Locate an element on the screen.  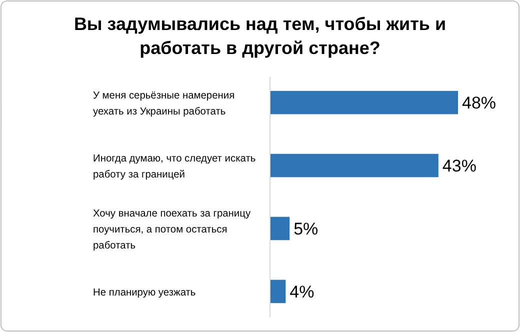
y-tick-label: Иногда думаю, что следует искать работу за границей is located at coordinates (174, 167).